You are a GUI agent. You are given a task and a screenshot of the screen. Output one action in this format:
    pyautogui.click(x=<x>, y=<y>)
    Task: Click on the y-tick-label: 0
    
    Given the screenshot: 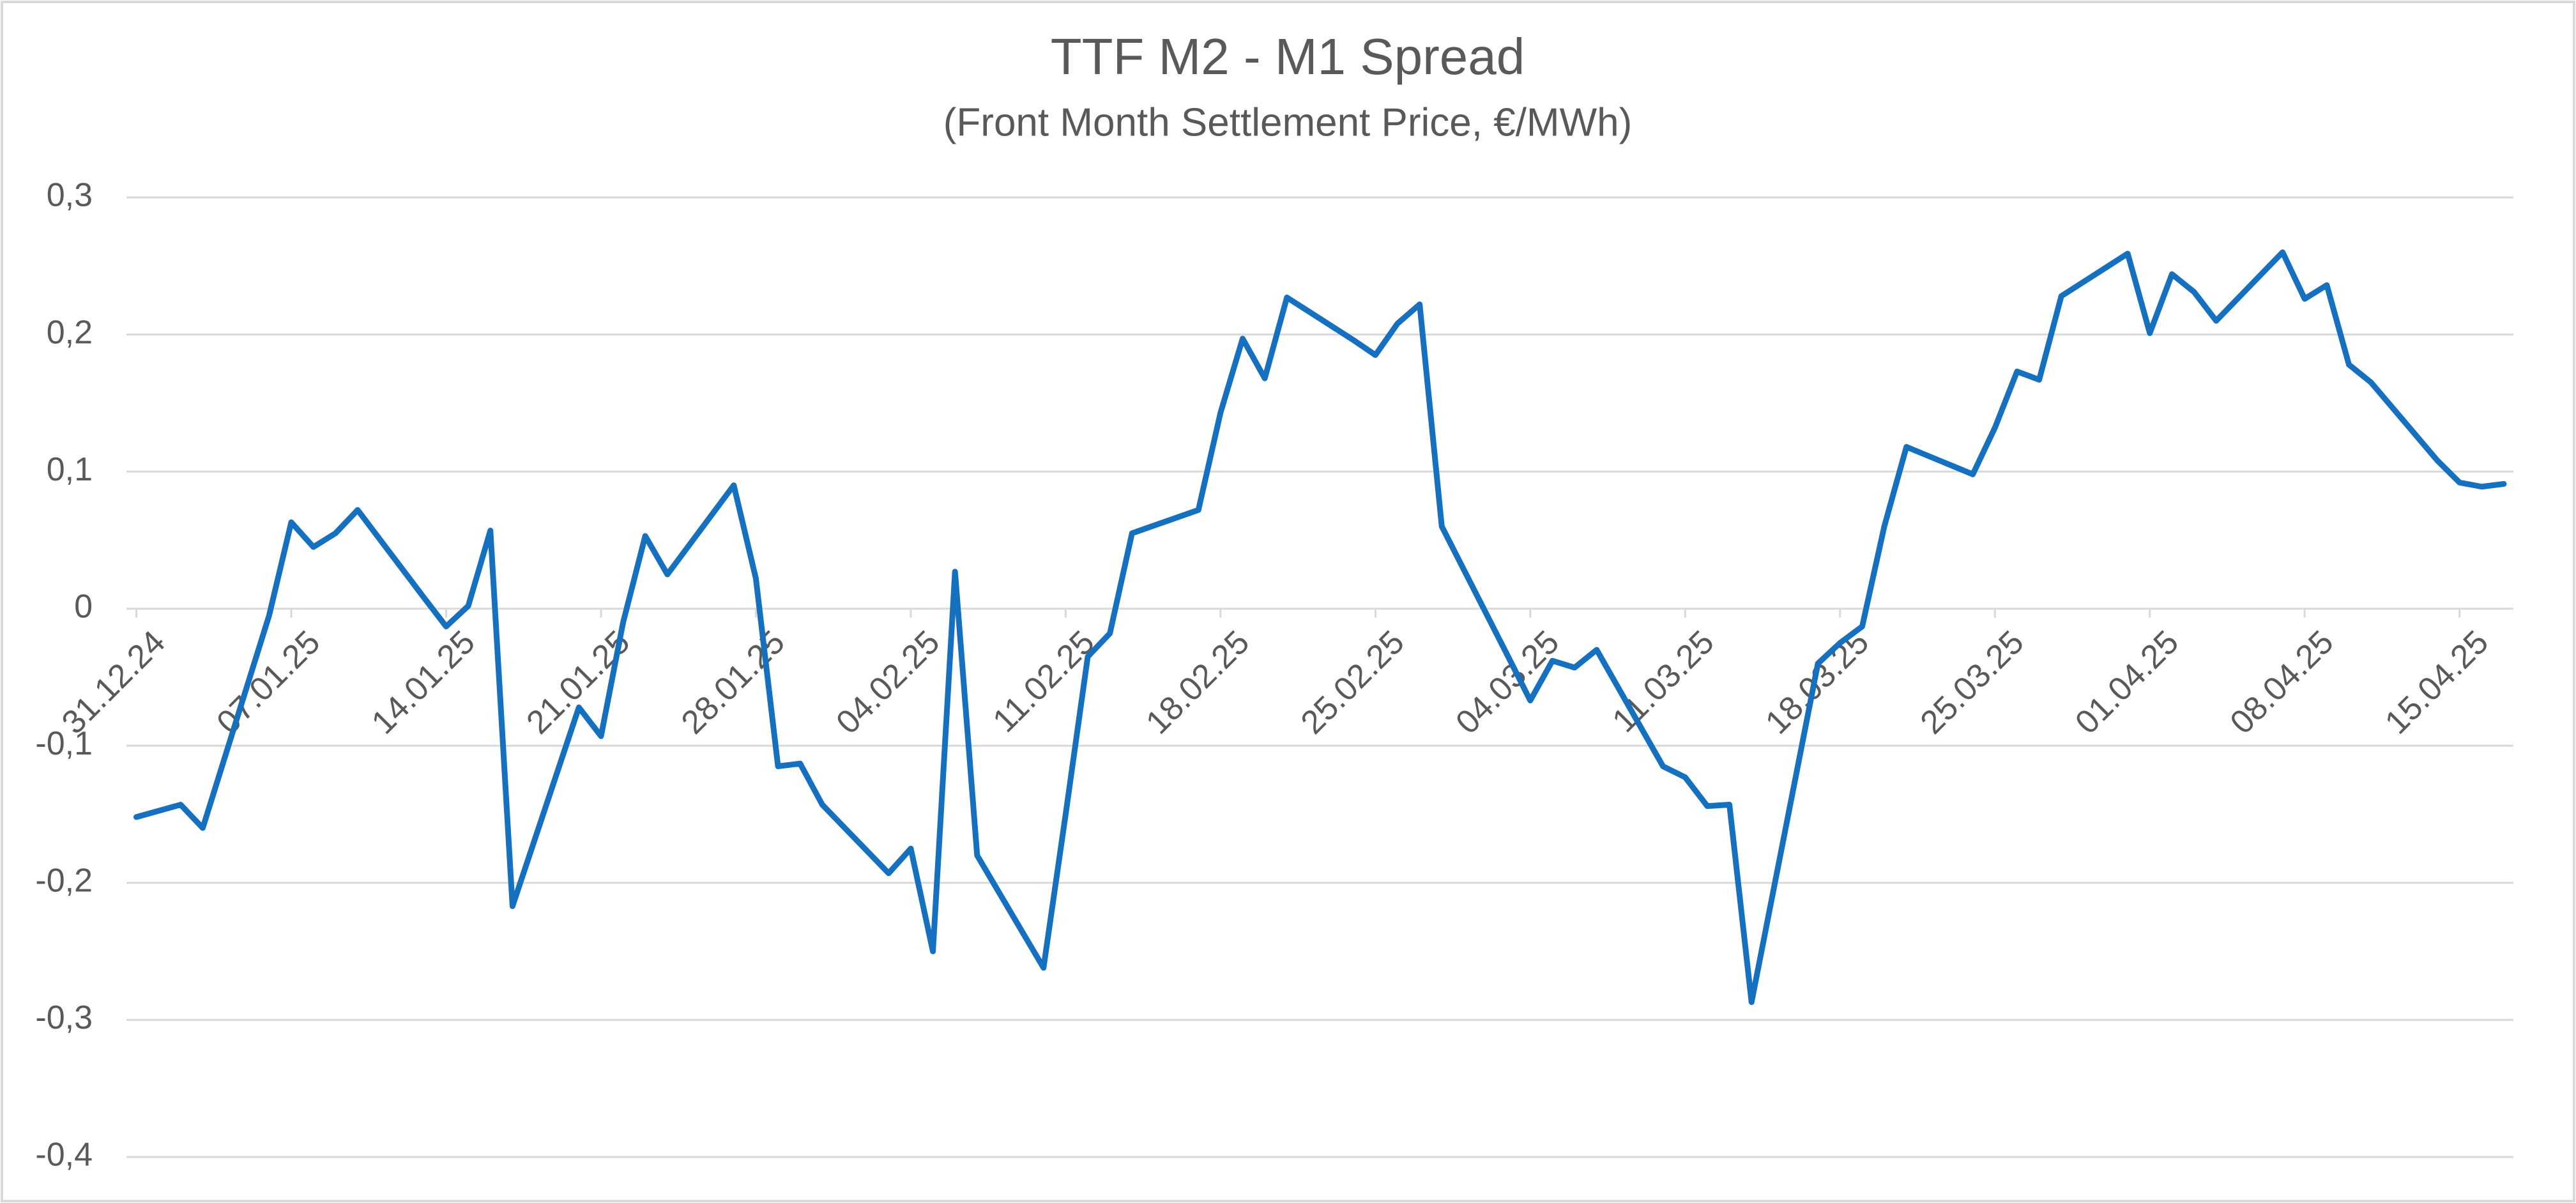 What is the action you would take?
    pyautogui.click(x=83, y=606)
    